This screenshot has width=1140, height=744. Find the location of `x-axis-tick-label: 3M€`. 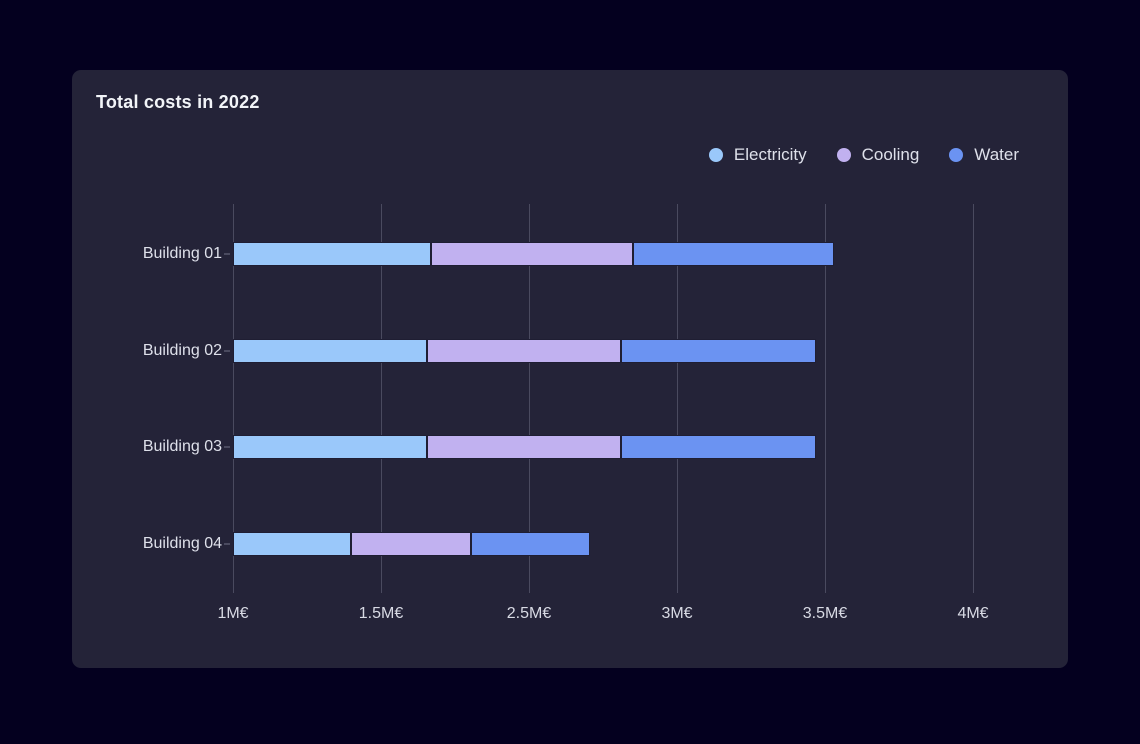

x-axis-tick-label: 3M€ is located at coordinates (677, 613).